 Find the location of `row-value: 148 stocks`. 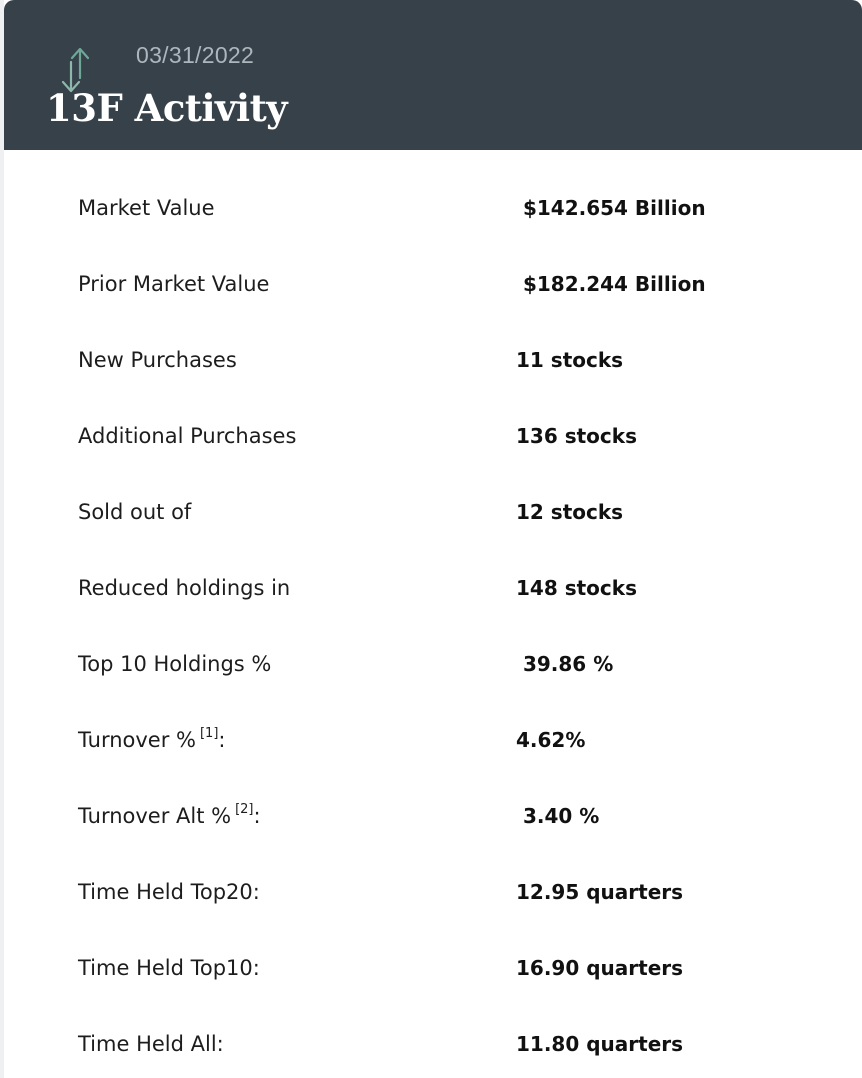

row-value: 148 stocks is located at coordinates (576, 588).